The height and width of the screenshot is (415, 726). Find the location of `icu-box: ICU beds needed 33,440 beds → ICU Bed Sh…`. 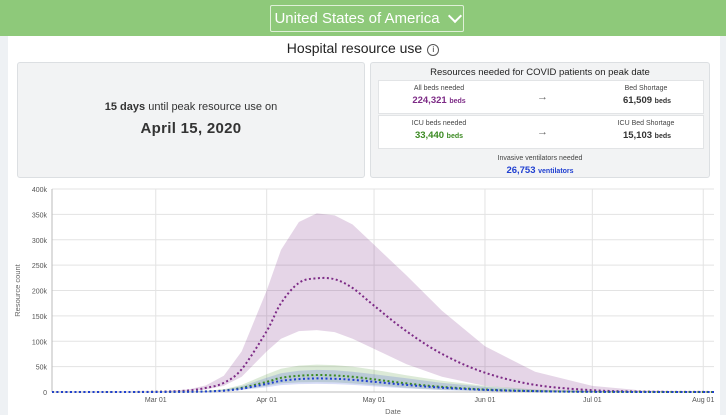

icu-box: ICU beds needed 33,440 beds → ICU Bed Sh… is located at coordinates (541, 132).